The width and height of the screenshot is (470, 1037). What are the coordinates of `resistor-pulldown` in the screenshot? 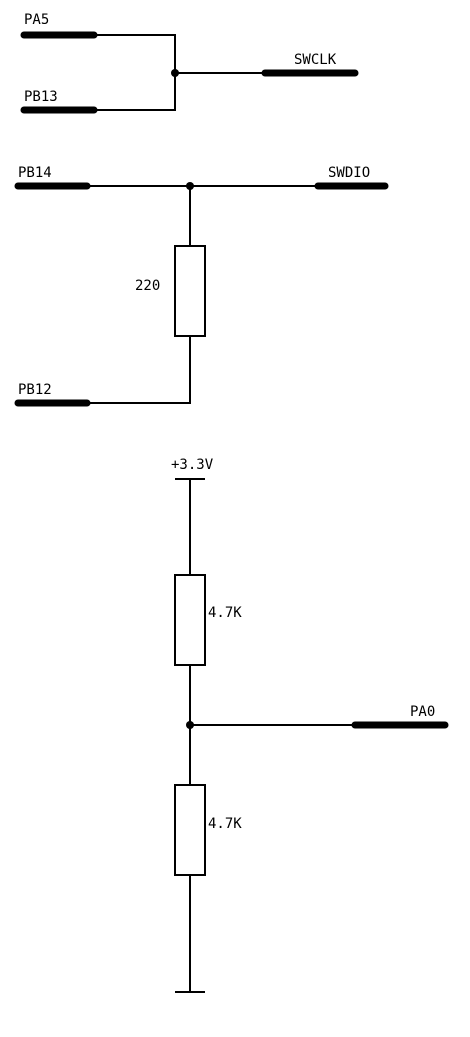 It's located at (190, 830).